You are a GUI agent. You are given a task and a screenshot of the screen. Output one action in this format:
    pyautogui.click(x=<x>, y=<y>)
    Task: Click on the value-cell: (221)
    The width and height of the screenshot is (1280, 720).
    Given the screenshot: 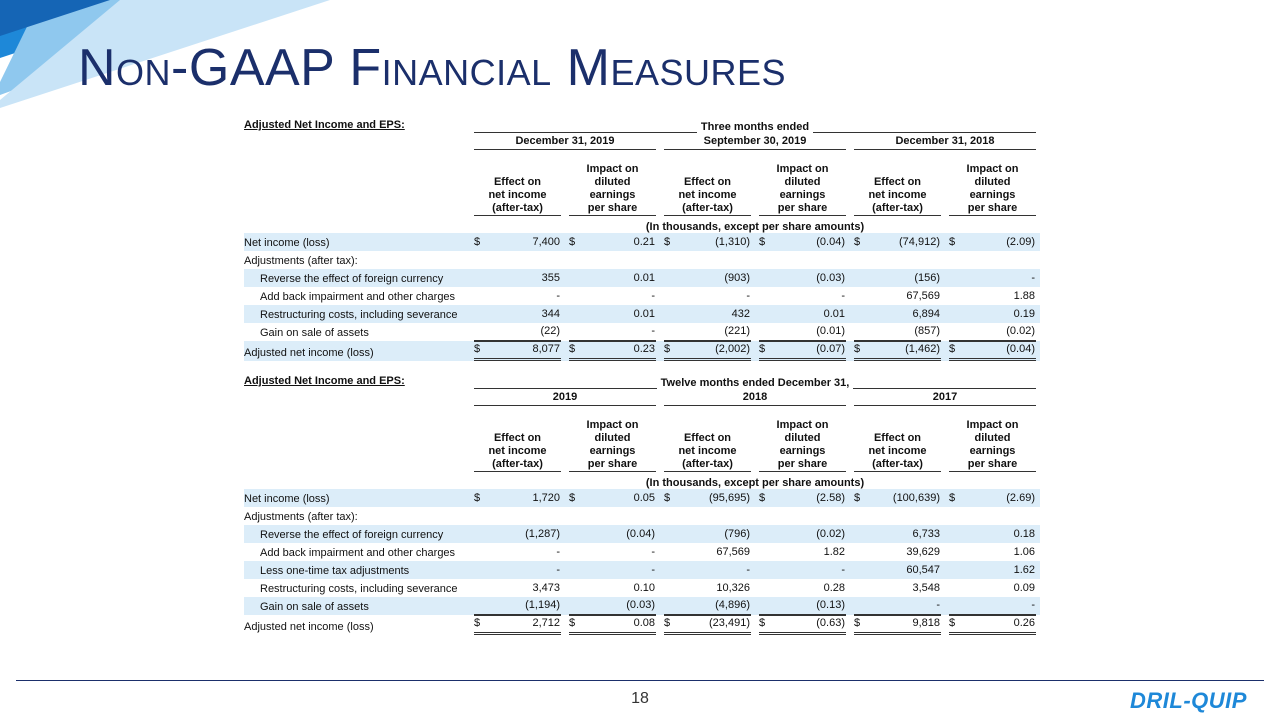 What is the action you would take?
    pyautogui.click(x=707, y=332)
    